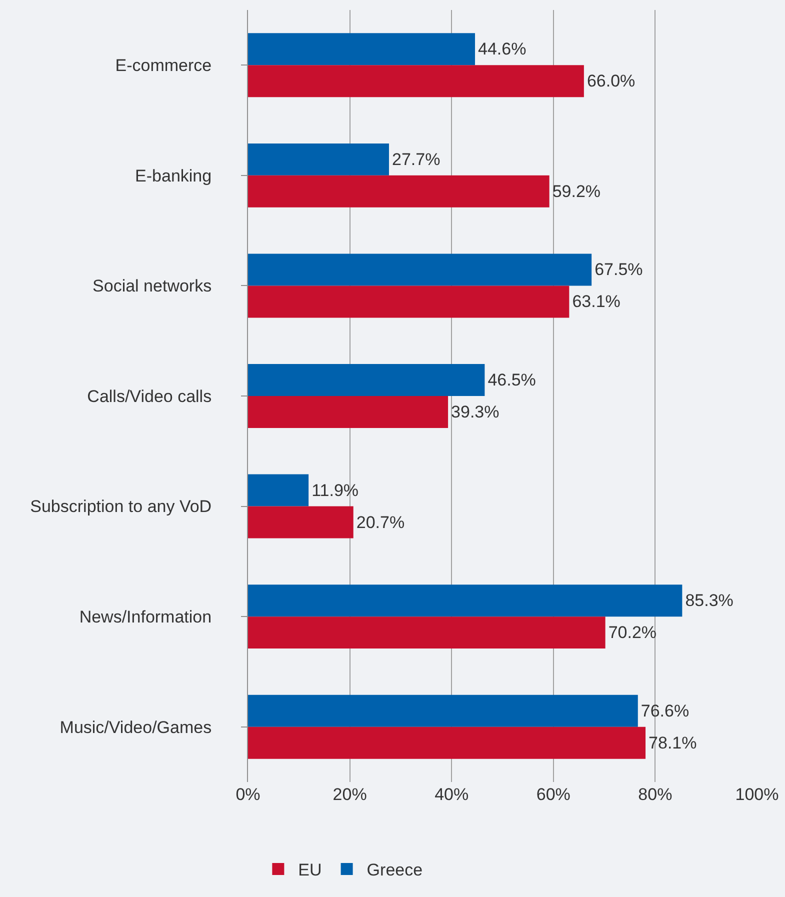 This screenshot has height=897, width=785. Describe the element at coordinates (709, 600) in the screenshot. I see `data-label: 85.3%` at that location.